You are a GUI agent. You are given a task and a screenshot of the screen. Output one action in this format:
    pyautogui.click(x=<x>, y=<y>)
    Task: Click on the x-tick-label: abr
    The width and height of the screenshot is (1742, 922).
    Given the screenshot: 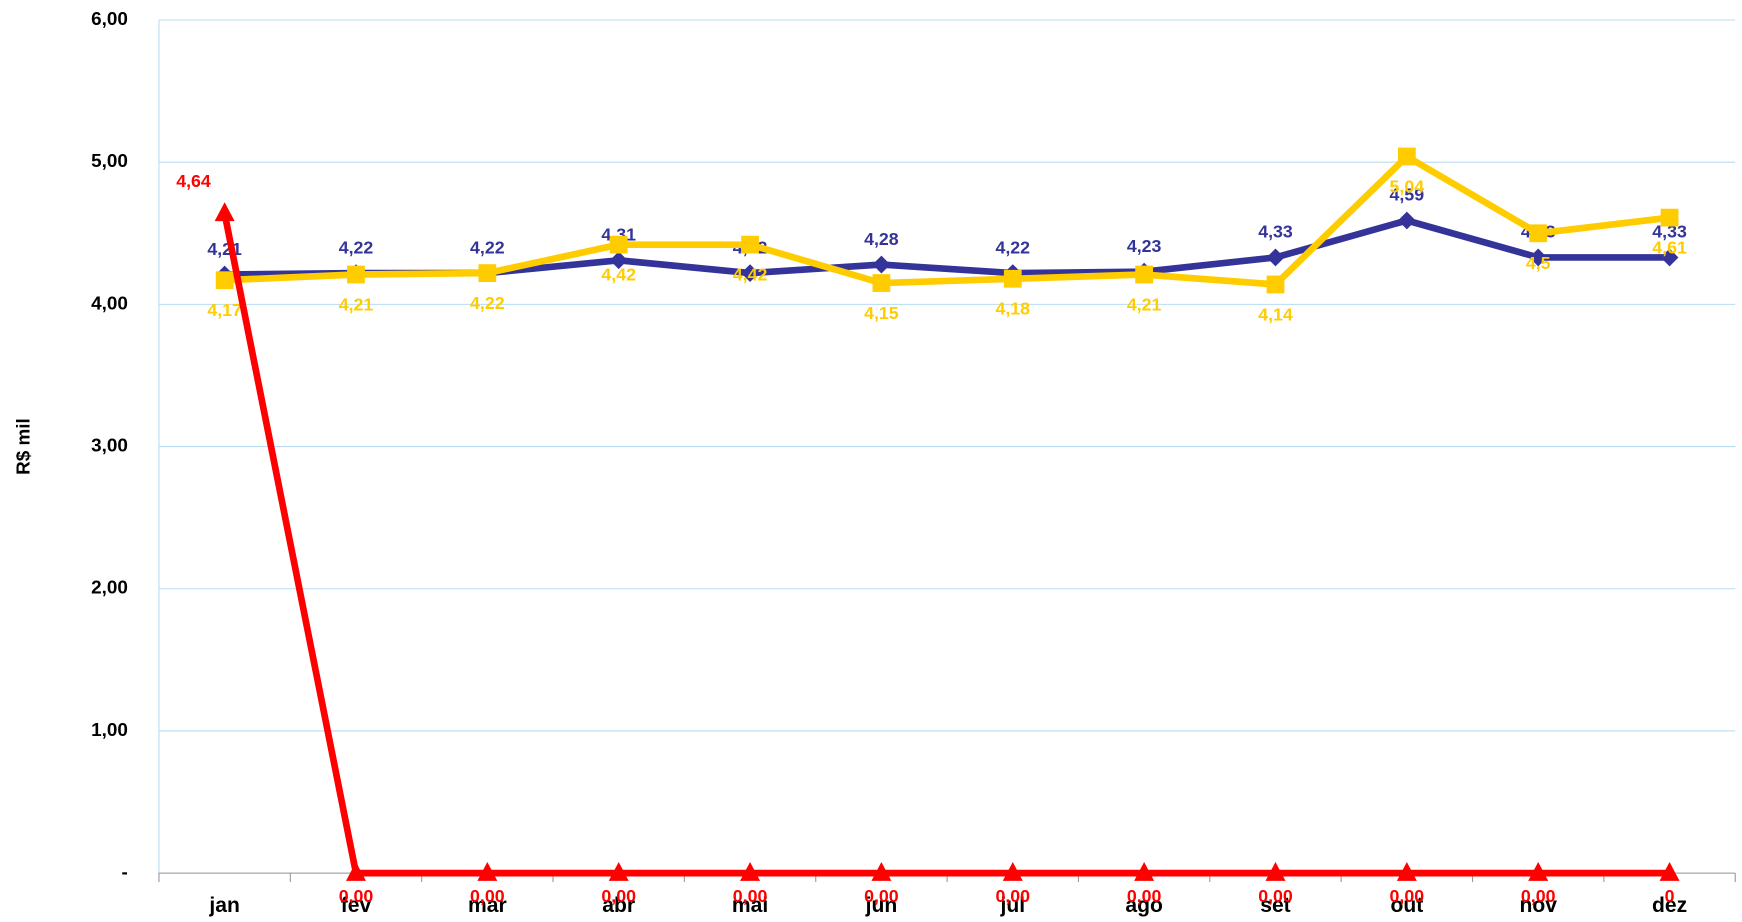 What is the action you would take?
    pyautogui.click(x=618, y=905)
    